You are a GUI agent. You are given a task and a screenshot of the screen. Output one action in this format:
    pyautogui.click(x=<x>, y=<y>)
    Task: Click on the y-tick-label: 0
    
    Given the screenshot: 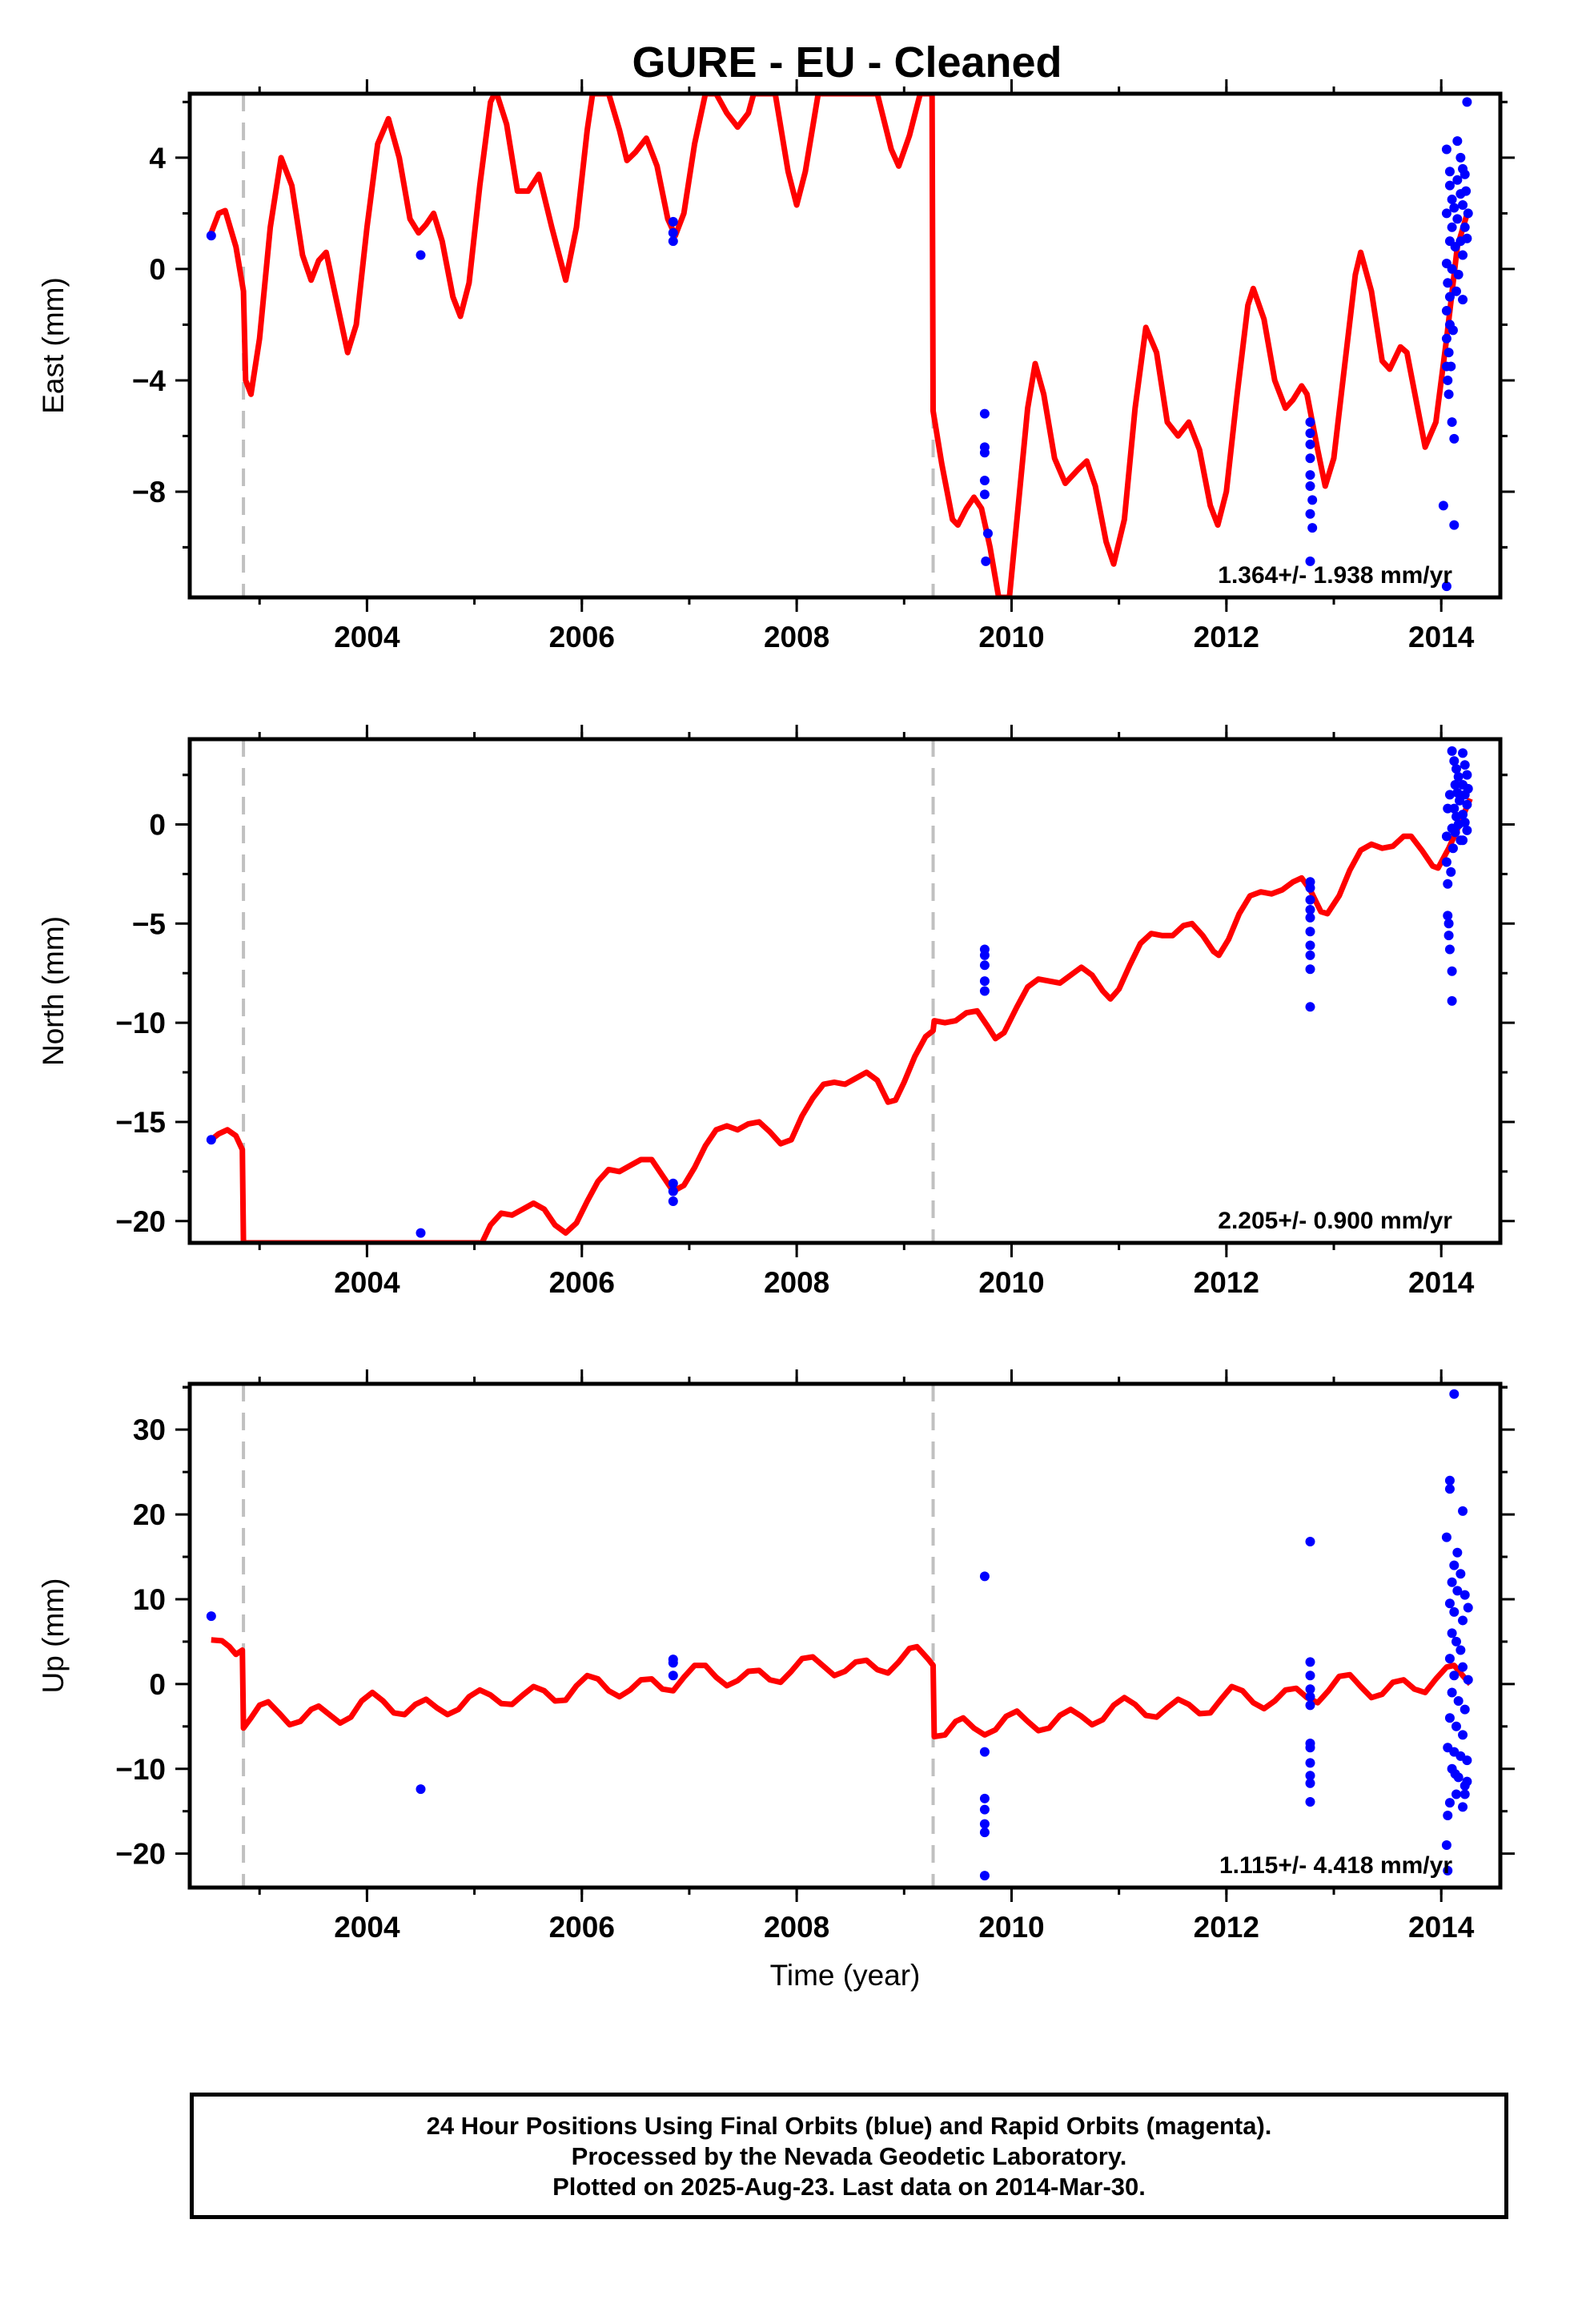 What is the action you would take?
    pyautogui.click(x=157, y=269)
    